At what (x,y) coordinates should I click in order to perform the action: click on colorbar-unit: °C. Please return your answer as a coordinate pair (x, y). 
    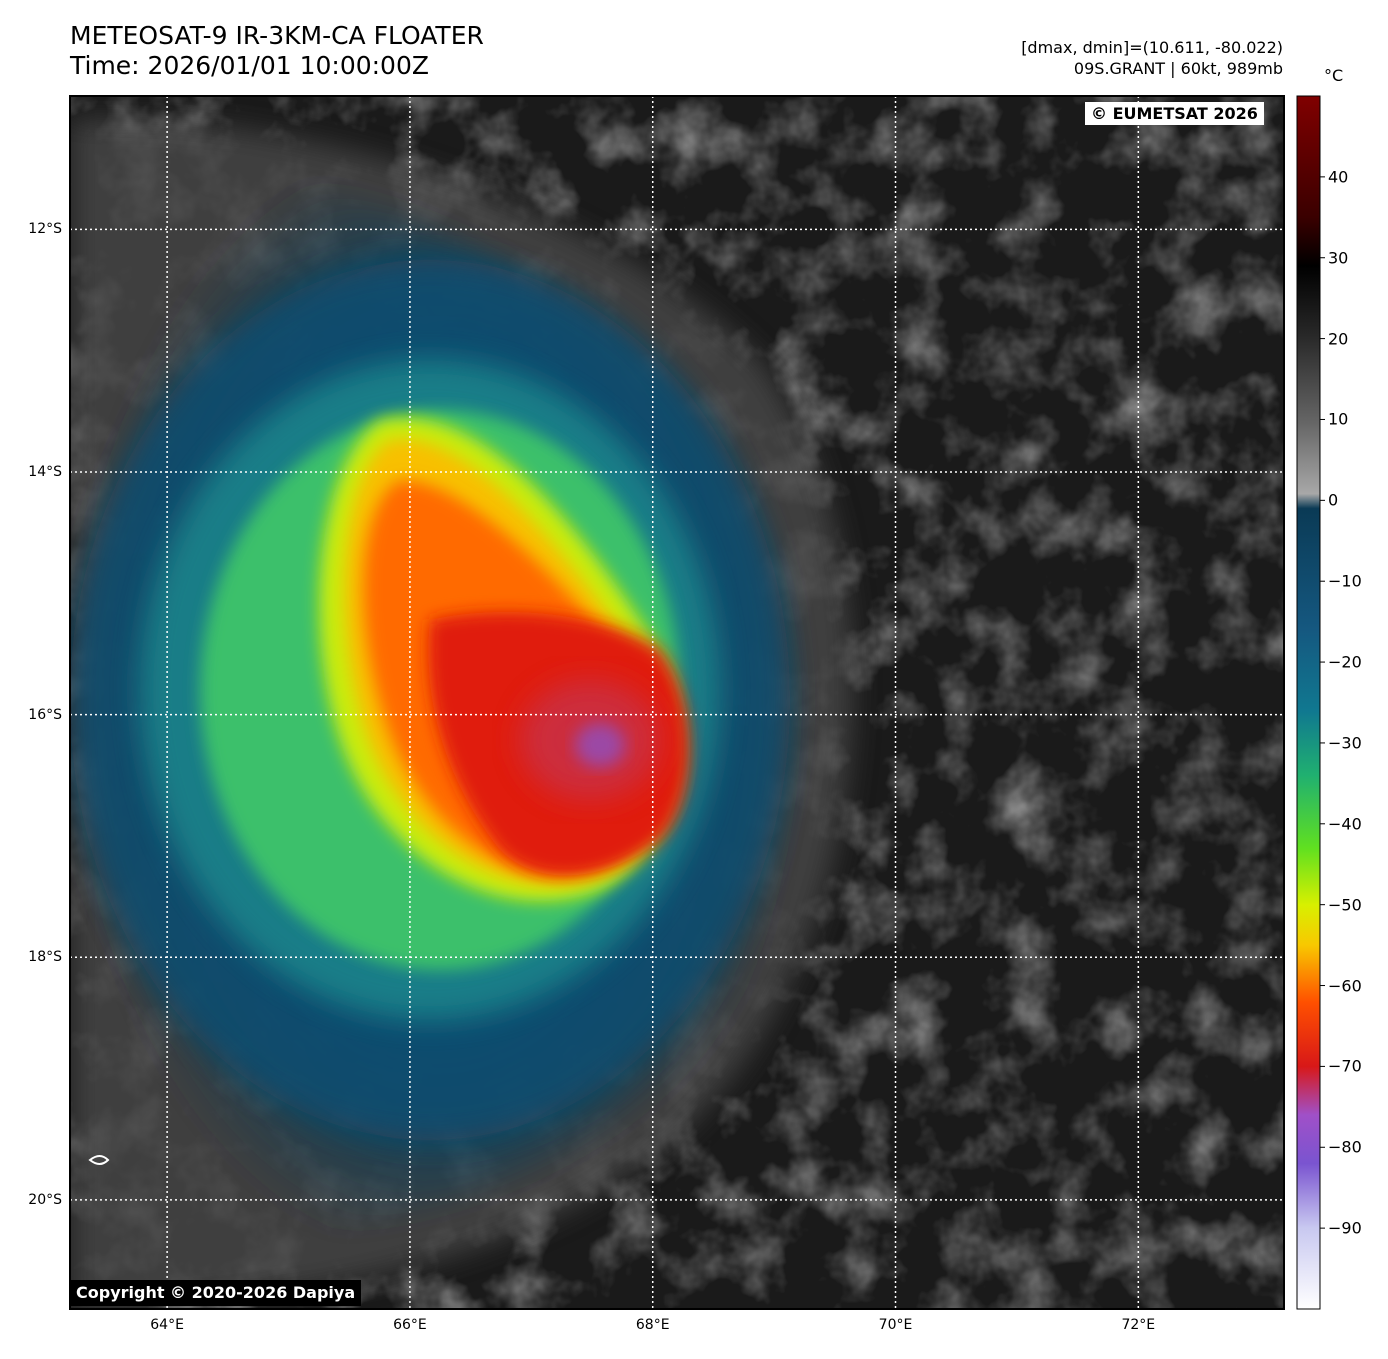
    Looking at the image, I should click on (1334, 75).